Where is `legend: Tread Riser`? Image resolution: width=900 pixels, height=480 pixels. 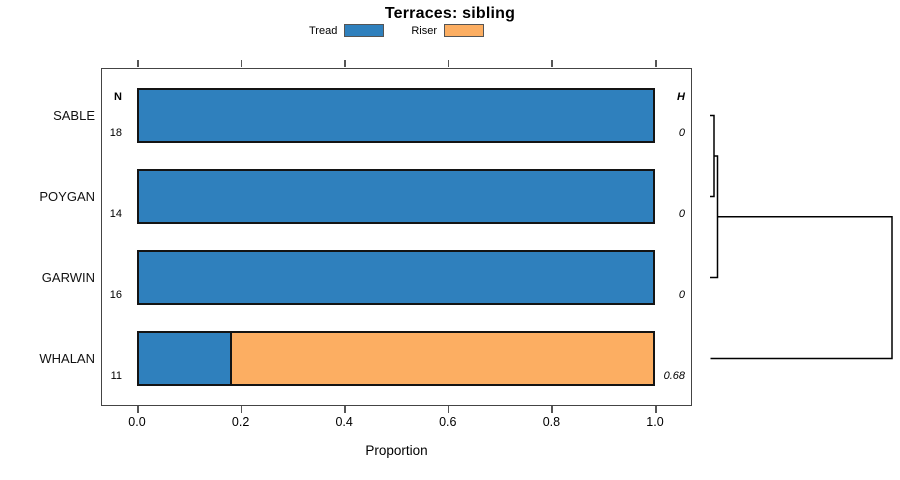
legend: Tread Riser is located at coordinates (396, 30).